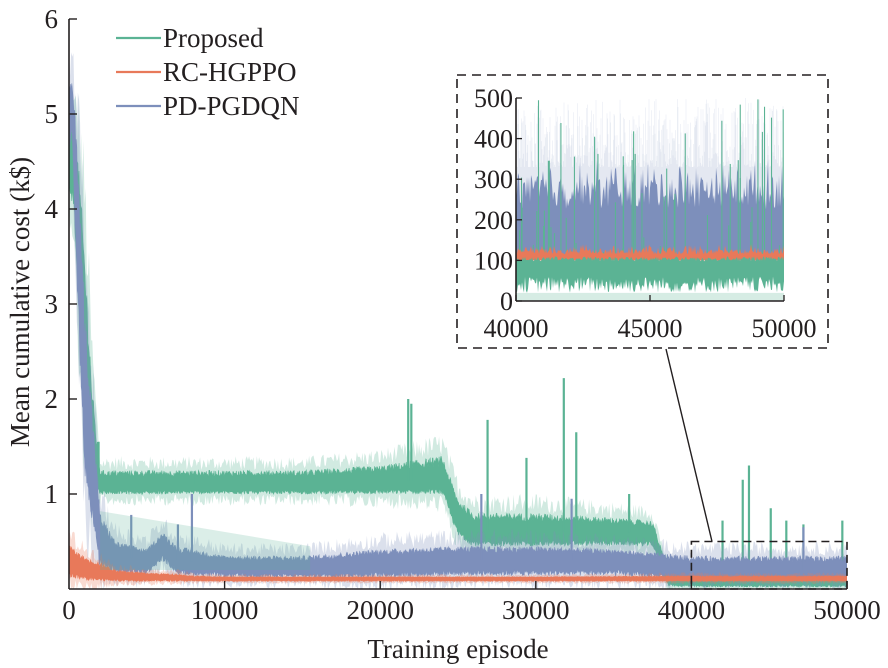 This screenshot has width=888, height=668. Describe the element at coordinates (784, 328) in the screenshot. I see `inset-x-tick-label: 50000` at that location.